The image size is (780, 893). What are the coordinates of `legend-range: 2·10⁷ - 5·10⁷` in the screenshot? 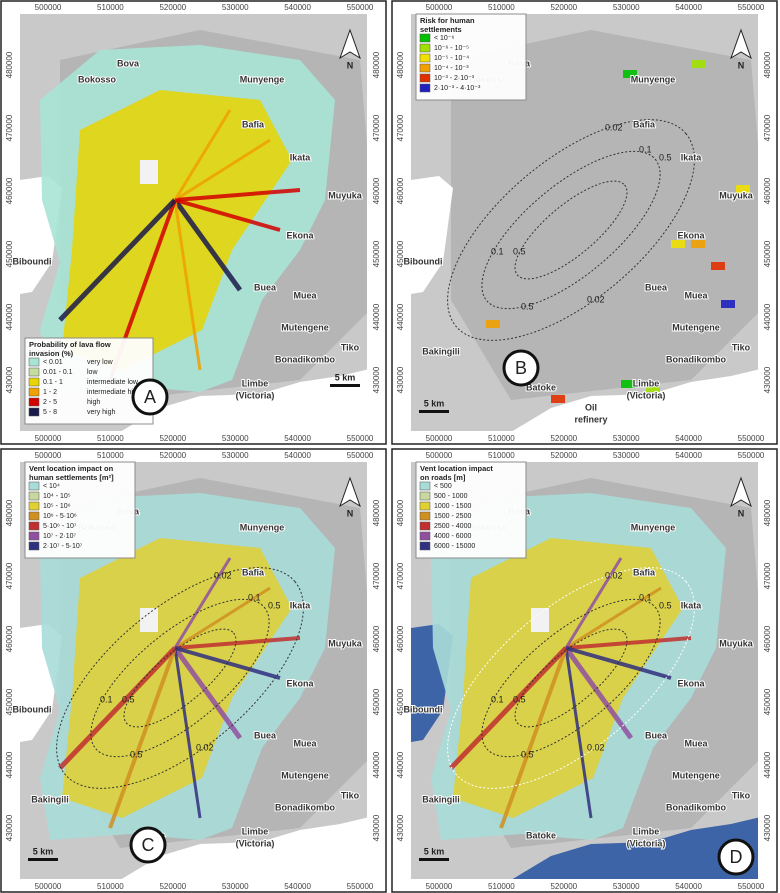 It's located at (63, 546).